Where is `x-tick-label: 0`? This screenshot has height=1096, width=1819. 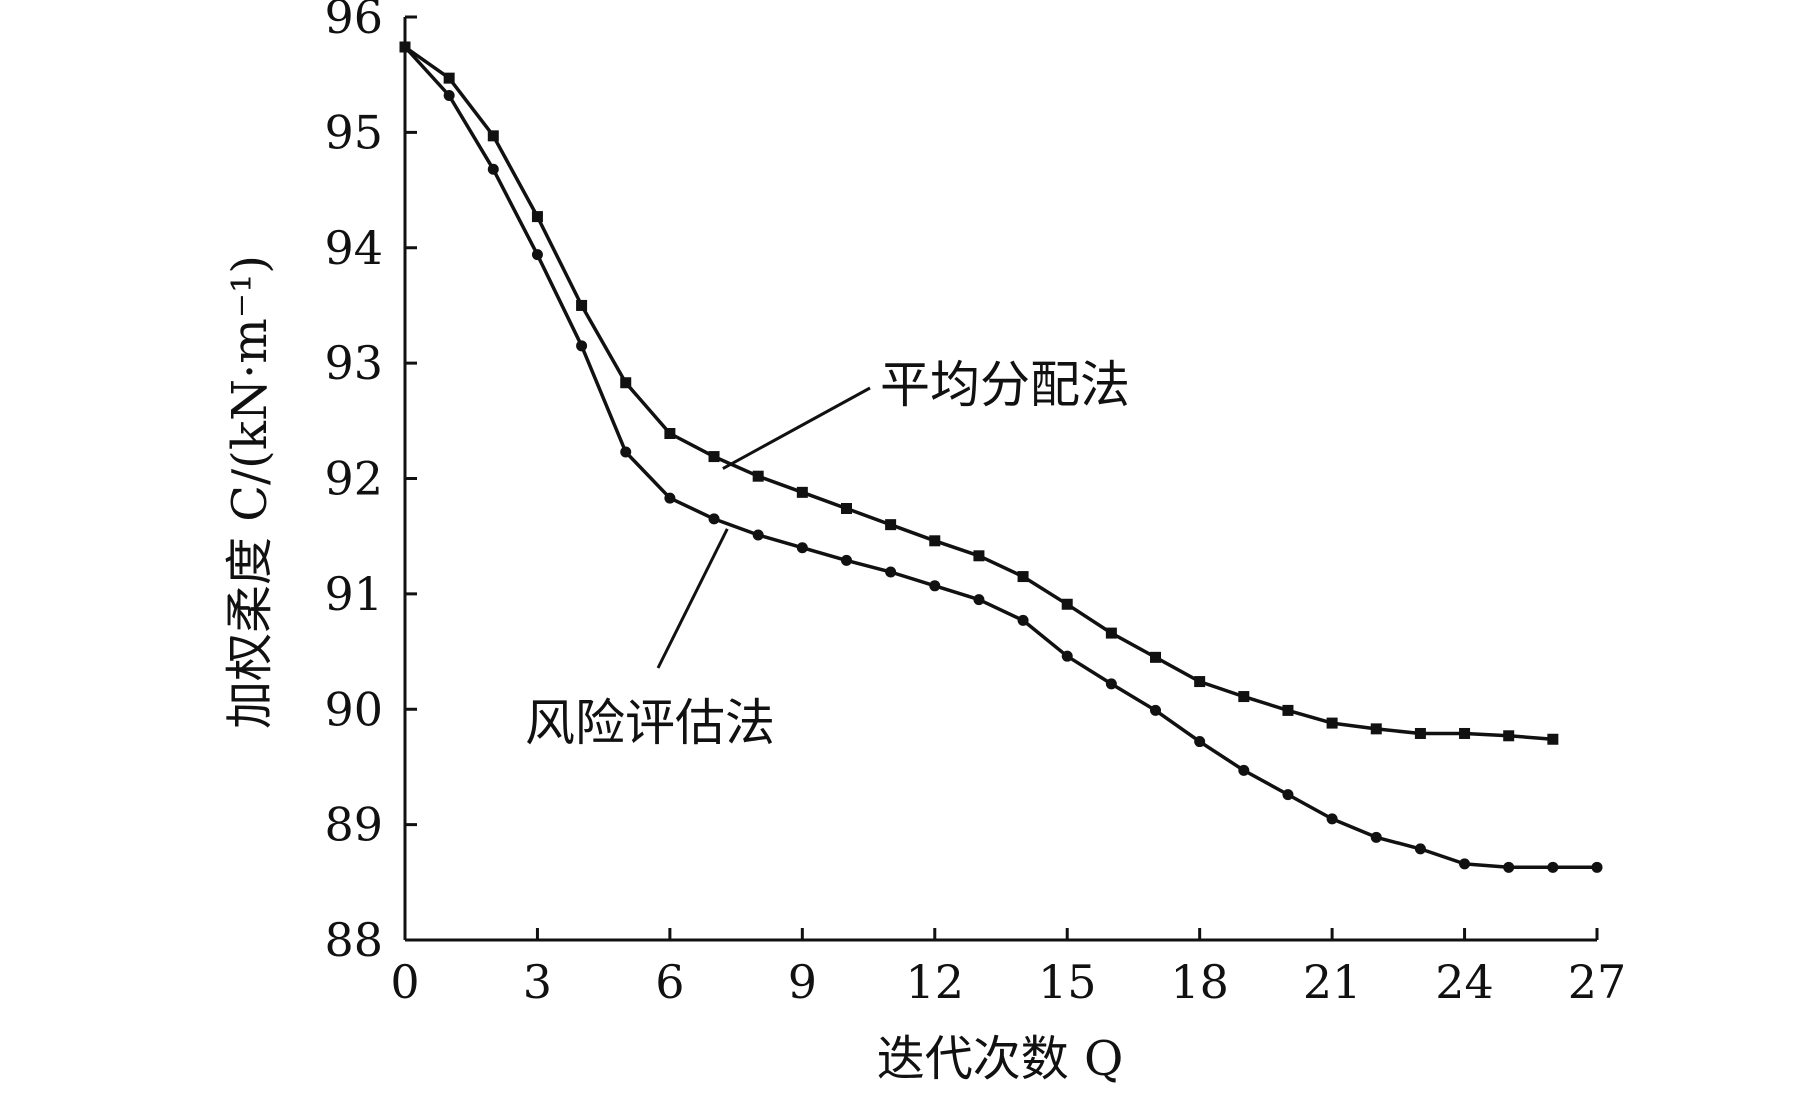
x-tick-label: 0 is located at coordinates (404, 982).